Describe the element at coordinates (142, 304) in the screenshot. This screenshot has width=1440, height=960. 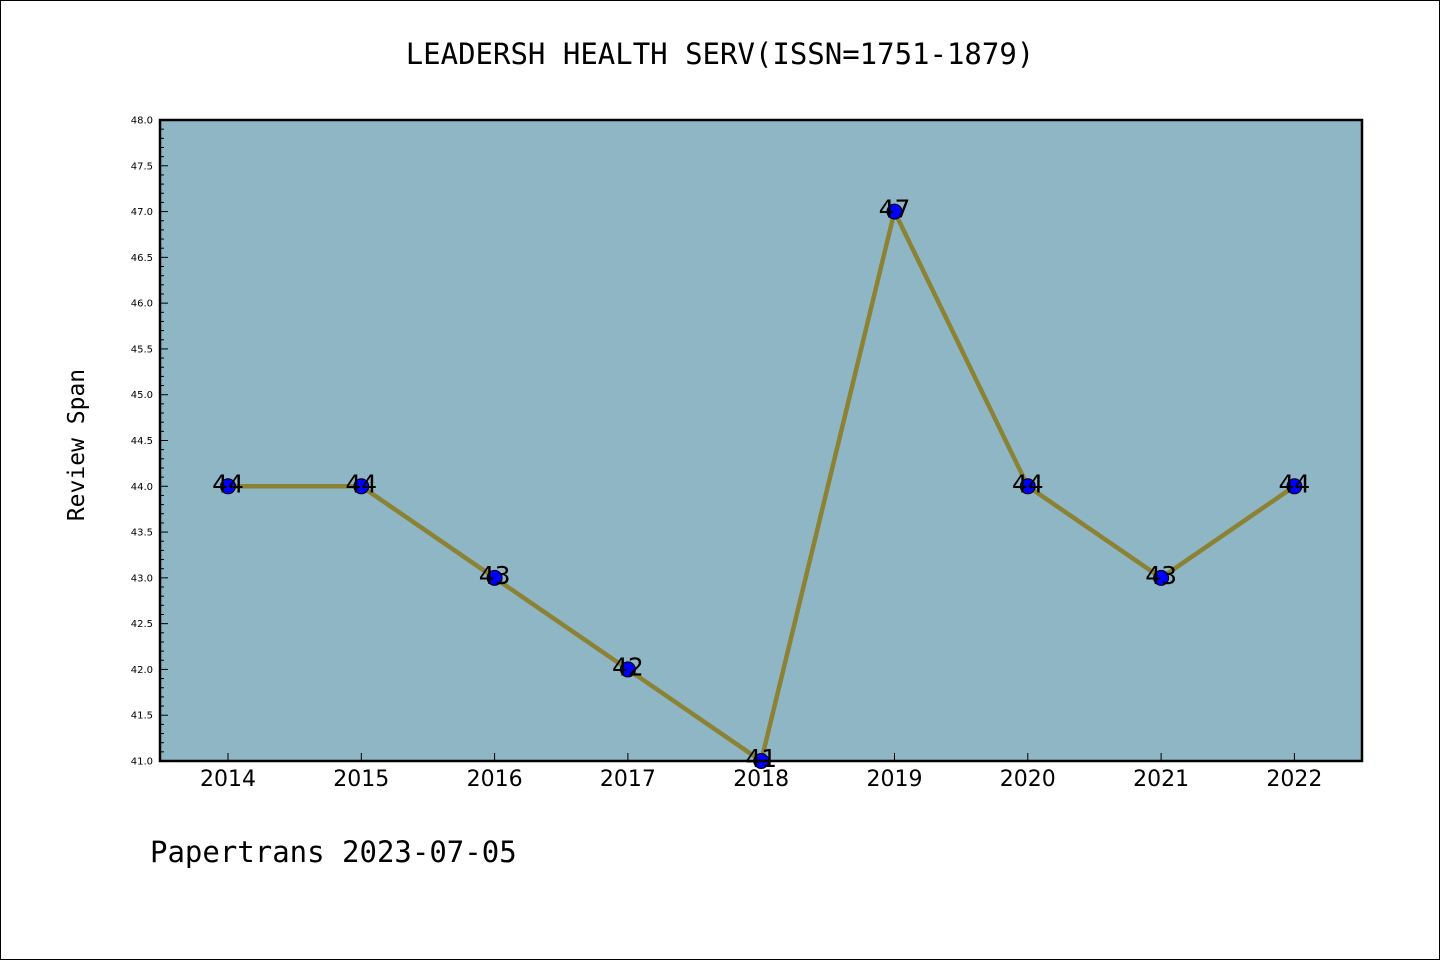
I see `y-tick-label: 46.0` at that location.